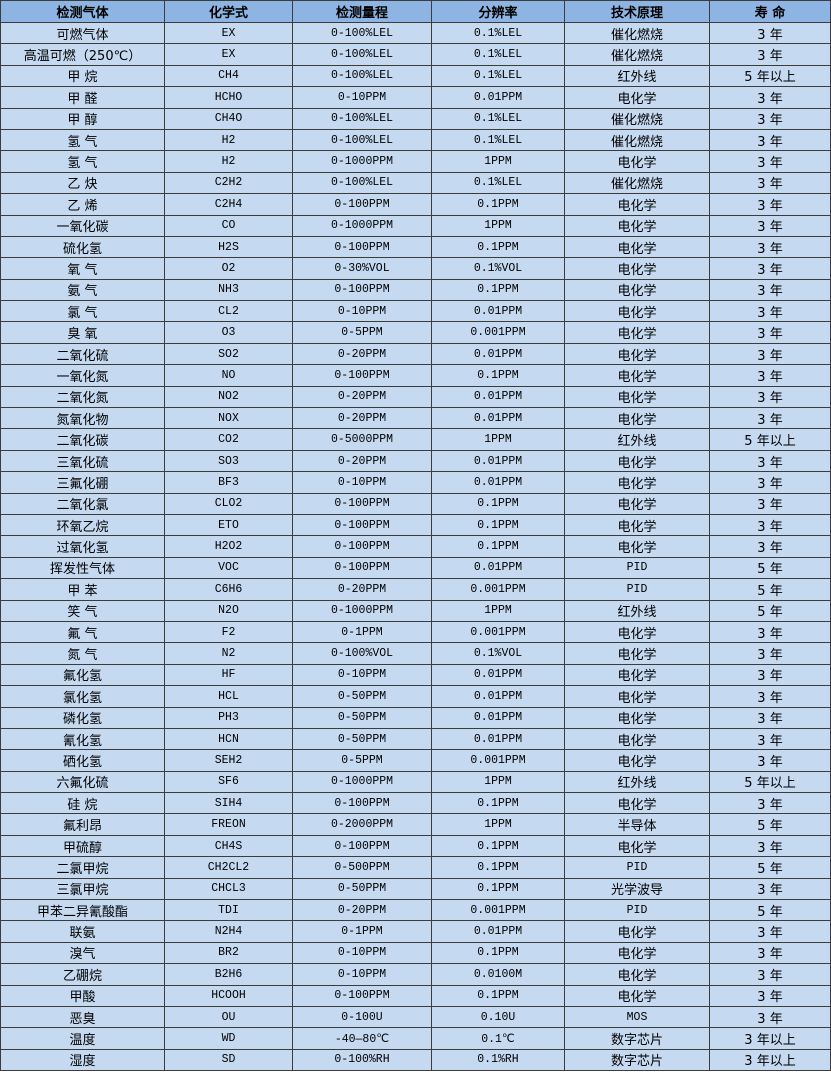  What do you see at coordinates (82, 97) in the screenshot?
I see `cell-gas: 甲 醛` at bounding box center [82, 97].